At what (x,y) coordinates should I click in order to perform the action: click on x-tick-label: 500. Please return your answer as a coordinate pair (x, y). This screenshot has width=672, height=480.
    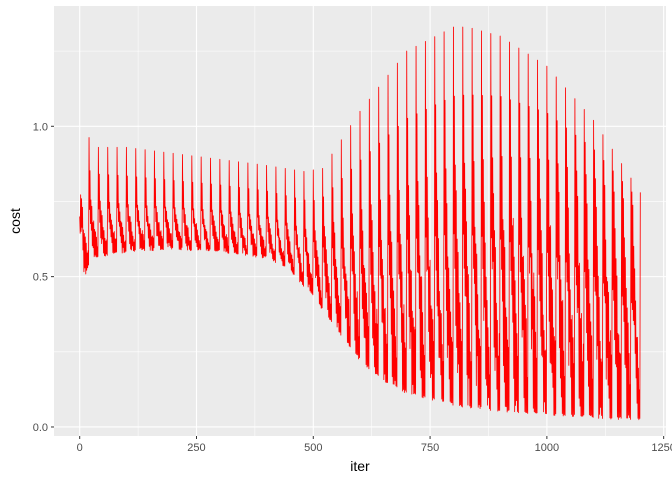
    Looking at the image, I should click on (313, 448).